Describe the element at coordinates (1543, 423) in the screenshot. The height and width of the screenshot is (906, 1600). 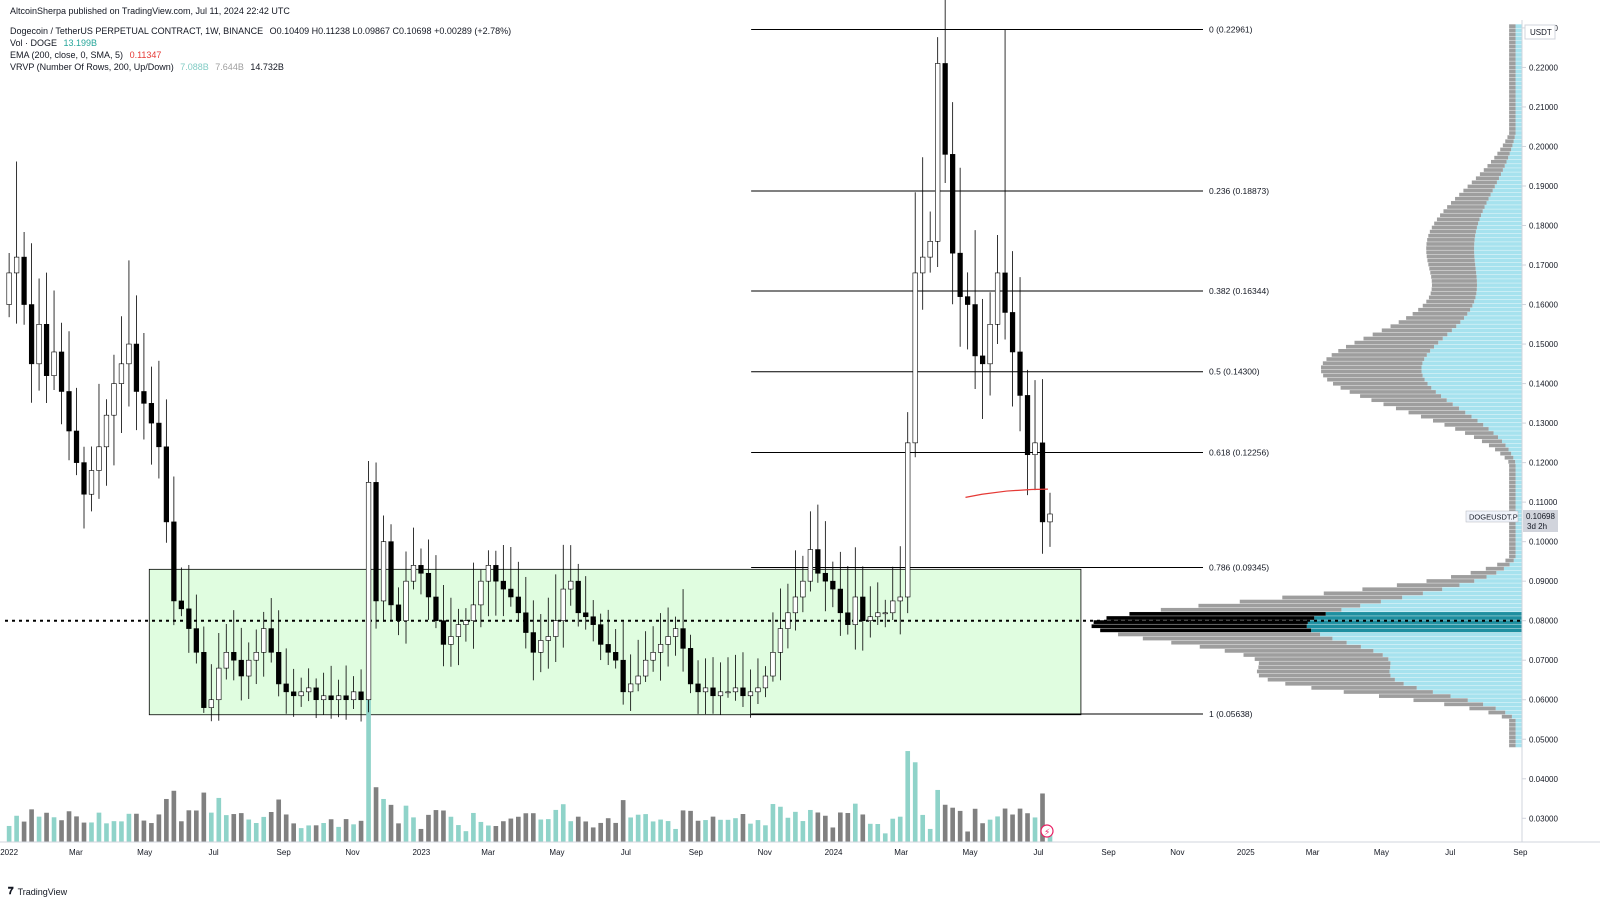
I see `price-tick-label: 0.13000` at that location.